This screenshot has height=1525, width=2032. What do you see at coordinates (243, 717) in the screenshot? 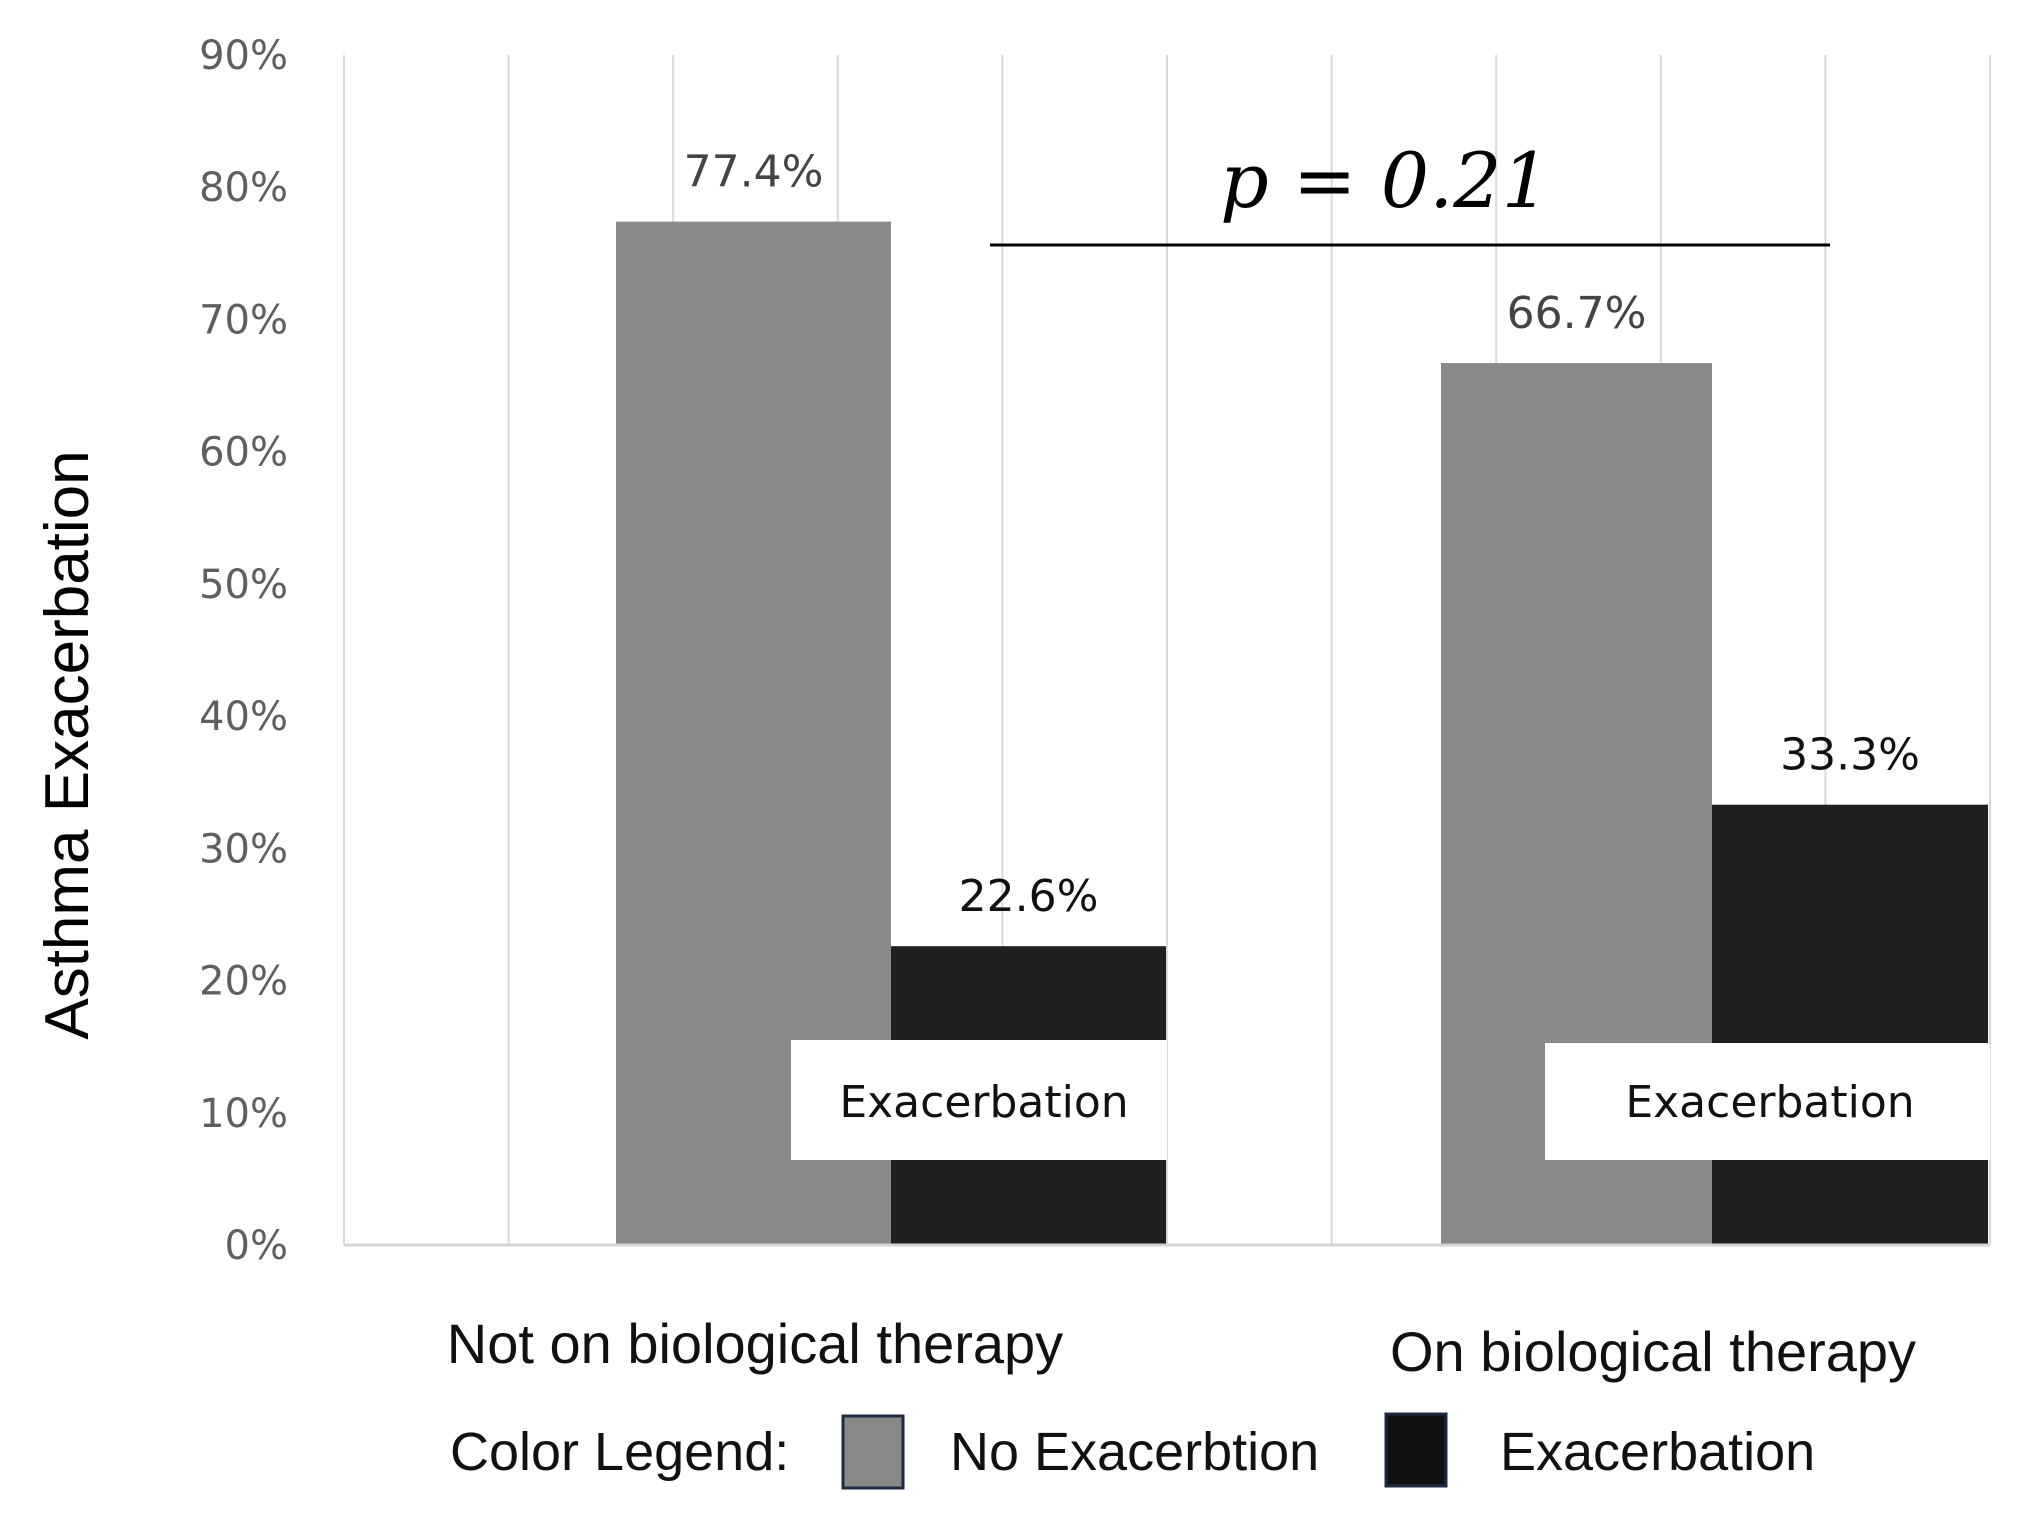
I see `y-tick-label: 40%` at bounding box center [243, 717].